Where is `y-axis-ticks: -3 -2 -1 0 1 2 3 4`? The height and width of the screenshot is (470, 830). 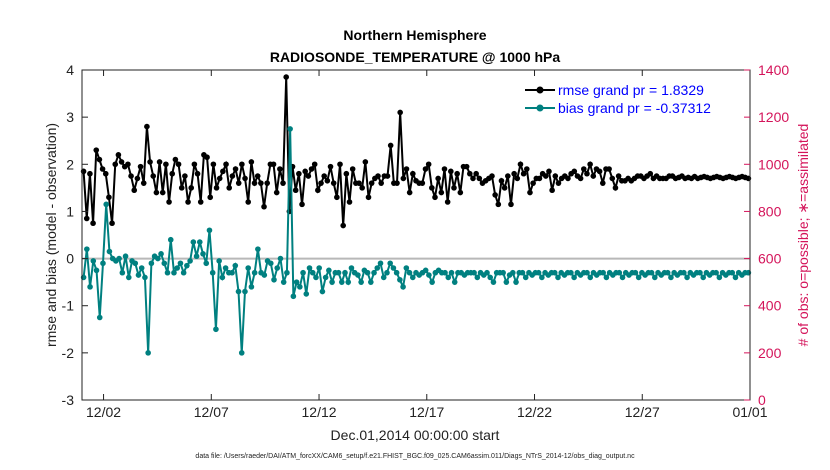 y-axis-ticks: -3 -2 -1 0 1 2 3 4 is located at coordinates (75, 235).